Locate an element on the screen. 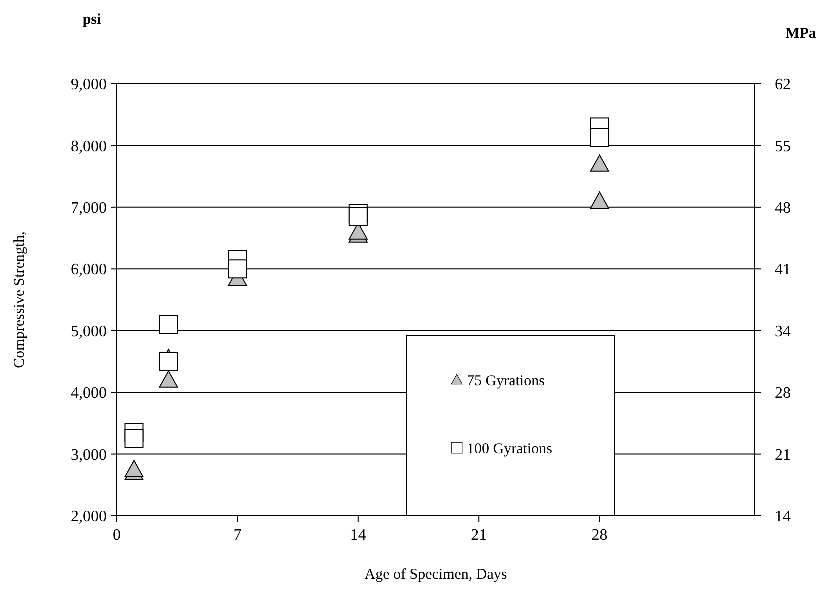 Image resolution: width=827 pixels, height=607 pixels. y2-tick-label: 21 is located at coordinates (783, 455).